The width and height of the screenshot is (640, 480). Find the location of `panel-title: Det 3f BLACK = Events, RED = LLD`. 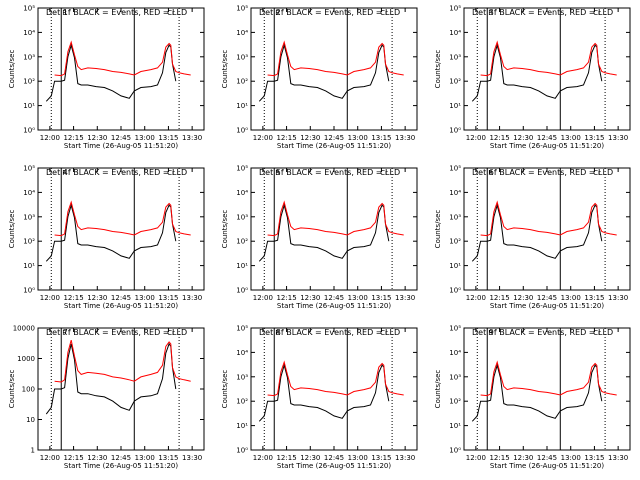

panel-title: Det 3f BLACK = Events, RED = LLD is located at coordinates (542, 12).